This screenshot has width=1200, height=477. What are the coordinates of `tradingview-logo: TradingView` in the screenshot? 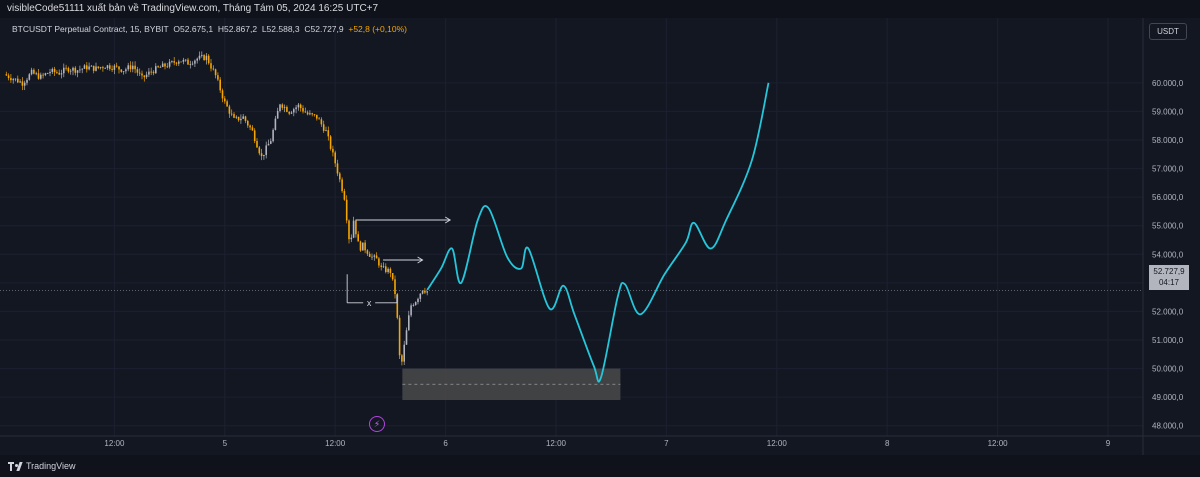 It's located at (42, 466).